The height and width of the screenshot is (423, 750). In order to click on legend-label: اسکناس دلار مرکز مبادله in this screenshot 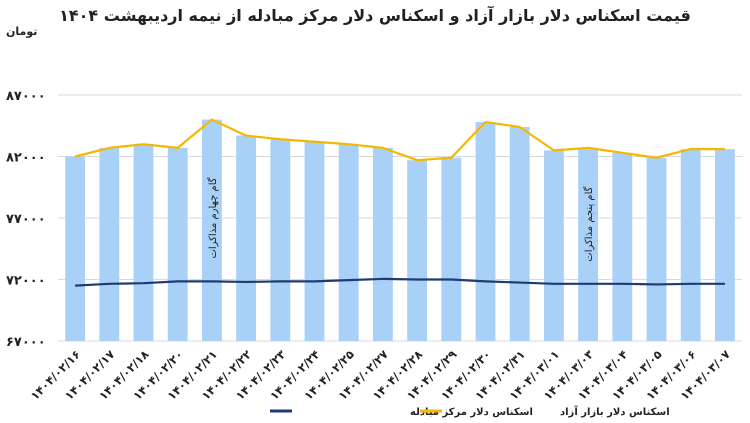, I will do `click(471, 412)`.